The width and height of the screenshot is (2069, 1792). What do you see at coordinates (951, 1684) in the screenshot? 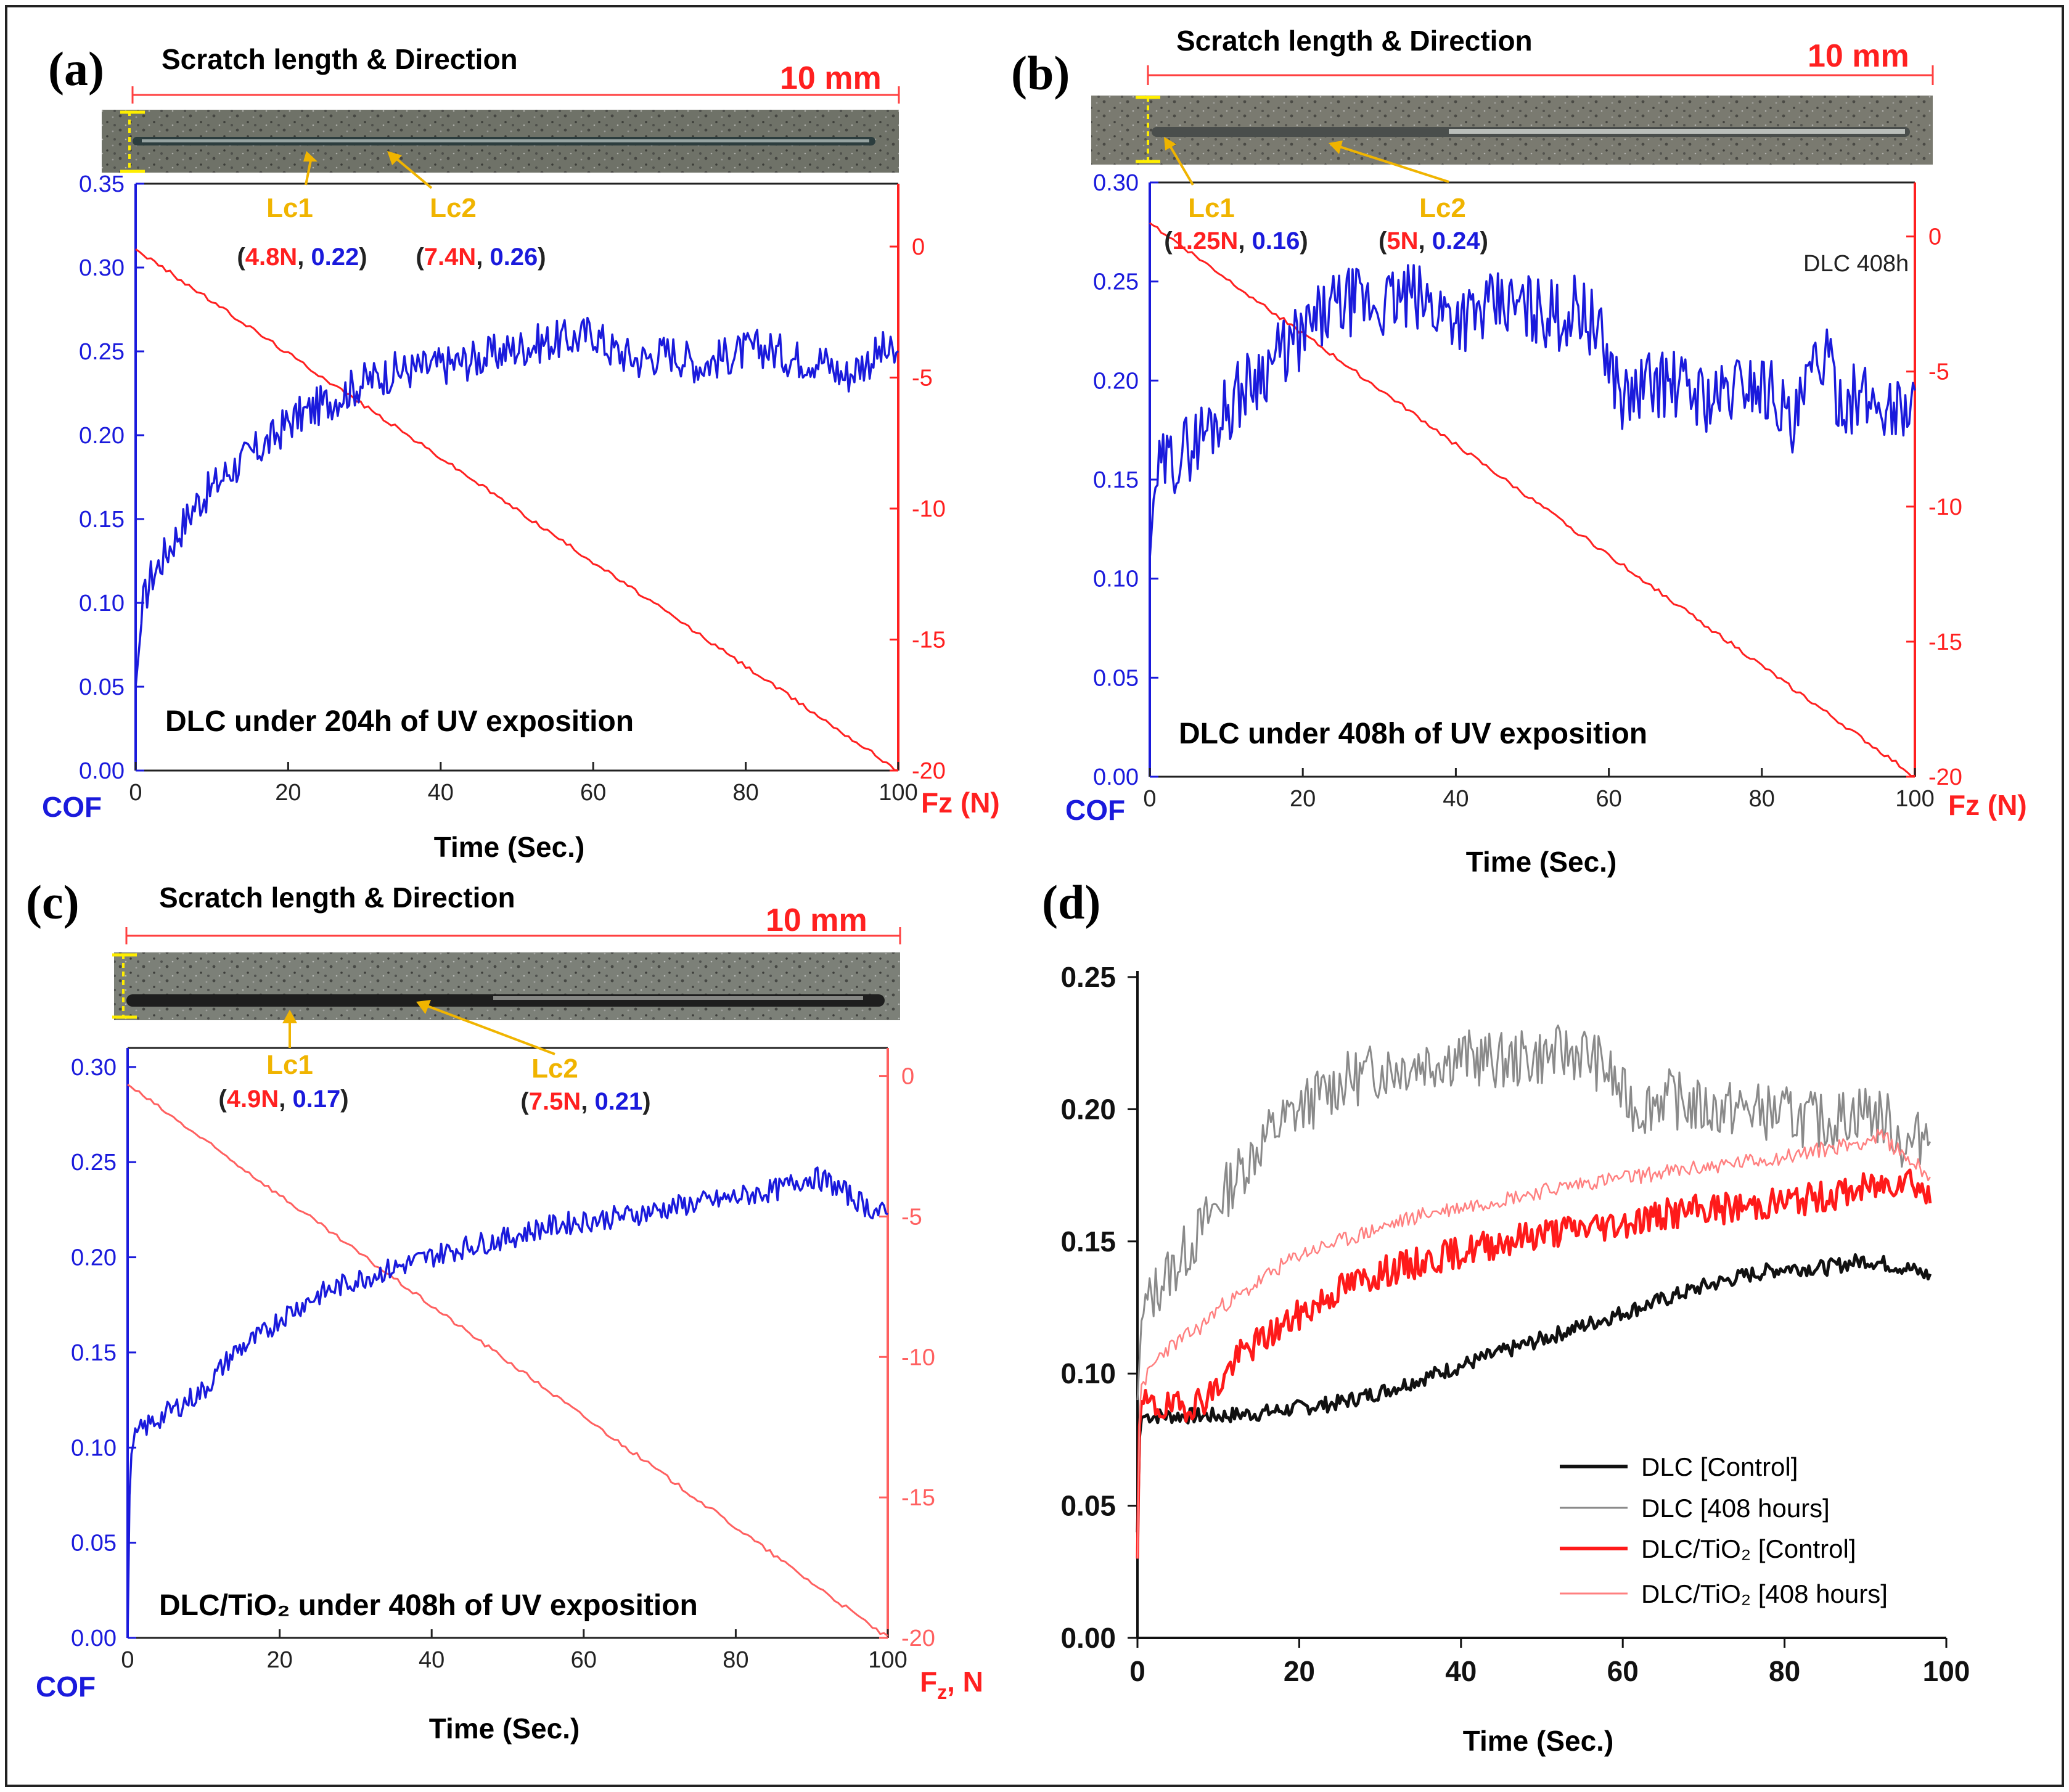
I see `ylabel-right-c: Fz, N` at bounding box center [951, 1684].